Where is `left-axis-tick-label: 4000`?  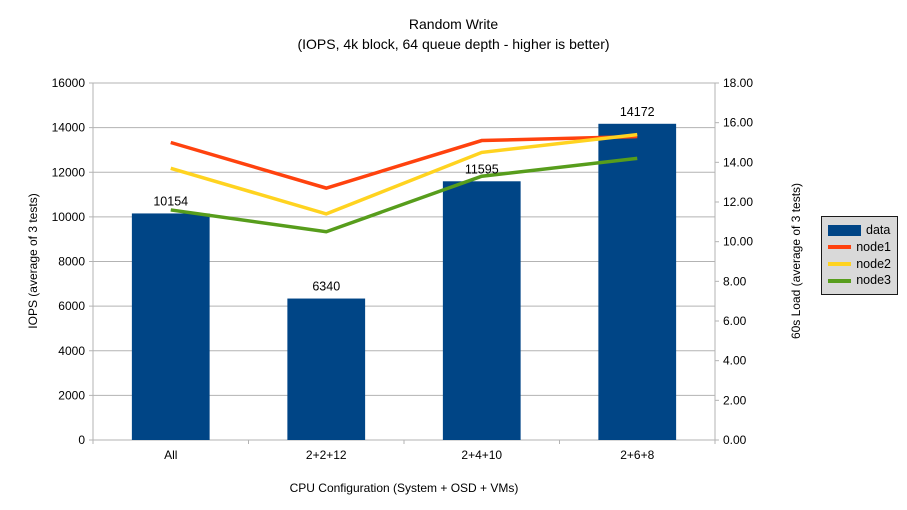
left-axis-tick-label: 4000 is located at coordinates (71, 351).